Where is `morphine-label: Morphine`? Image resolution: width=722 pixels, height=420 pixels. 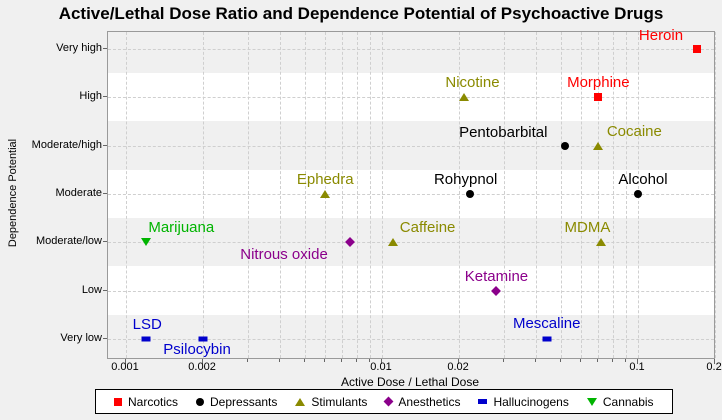 morphine-label: Morphine is located at coordinates (598, 83).